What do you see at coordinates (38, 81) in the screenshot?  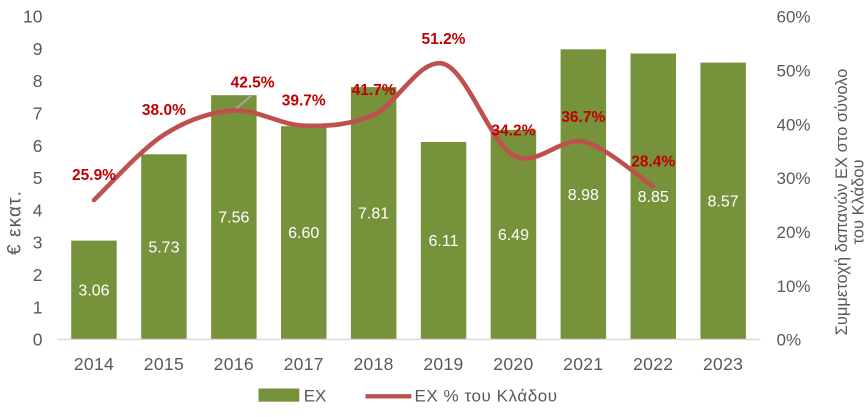 I see `svg-text: 8` at bounding box center [38, 81].